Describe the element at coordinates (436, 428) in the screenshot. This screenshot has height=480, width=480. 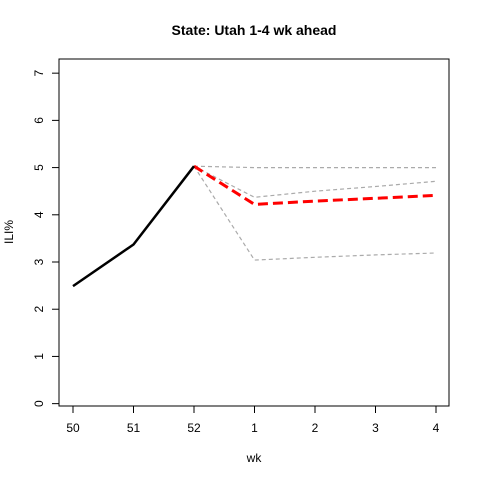
I see `x-tick-label: 4` at that location.